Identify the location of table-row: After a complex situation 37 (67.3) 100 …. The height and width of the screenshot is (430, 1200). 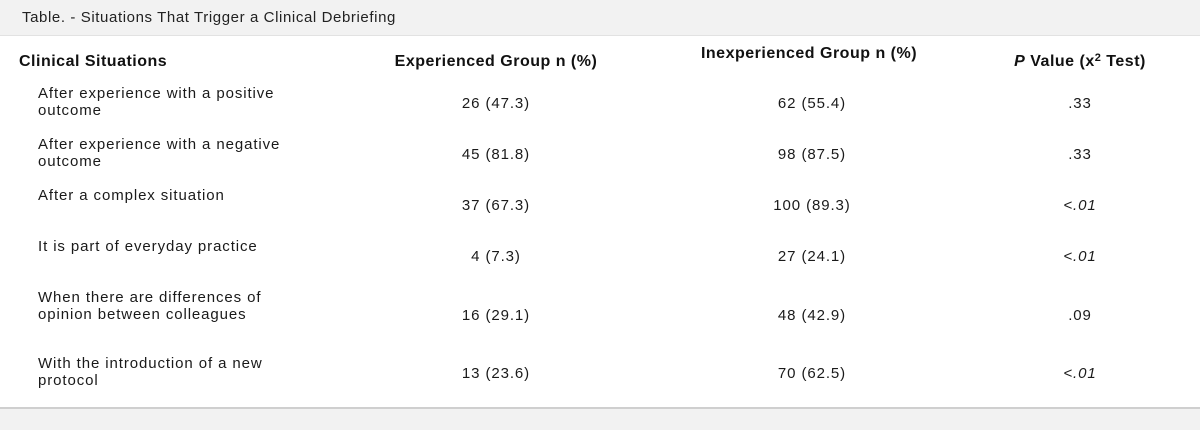
(600, 207).